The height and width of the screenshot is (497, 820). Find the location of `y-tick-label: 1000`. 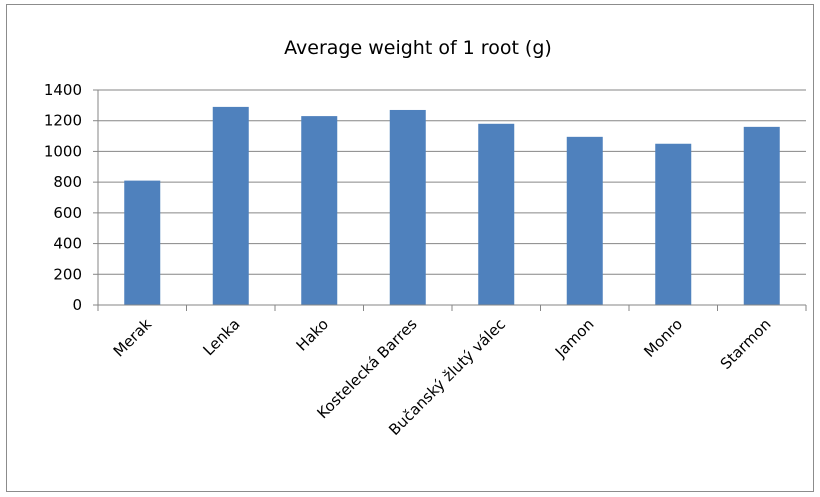

y-tick-label: 1000 is located at coordinates (63, 151).